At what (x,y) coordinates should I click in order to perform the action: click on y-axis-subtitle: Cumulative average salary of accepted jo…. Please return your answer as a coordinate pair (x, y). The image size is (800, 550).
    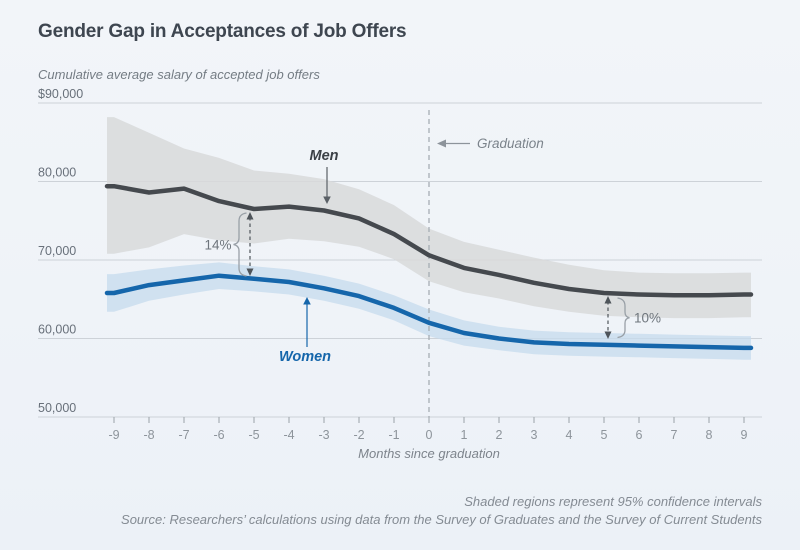
    Looking at the image, I should click on (179, 74).